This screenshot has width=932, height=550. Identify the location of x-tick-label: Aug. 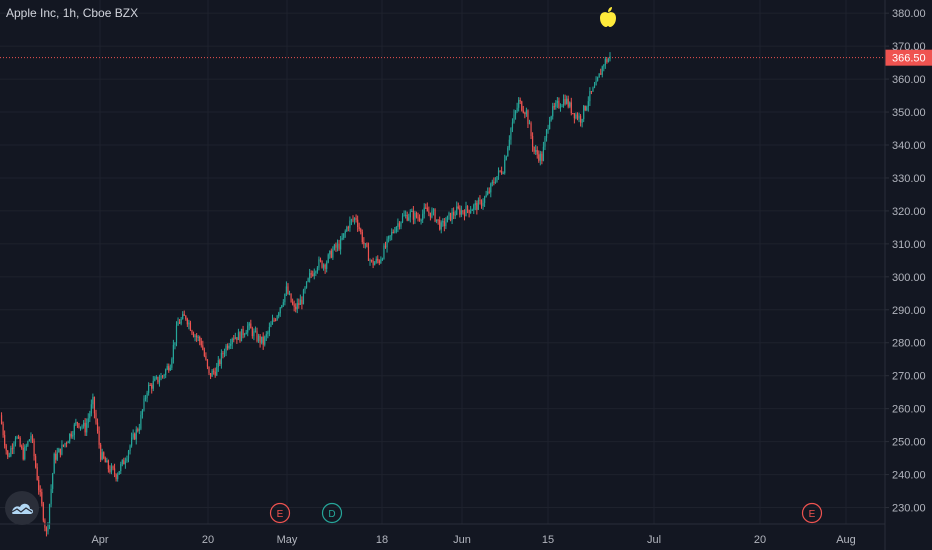
(846, 540).